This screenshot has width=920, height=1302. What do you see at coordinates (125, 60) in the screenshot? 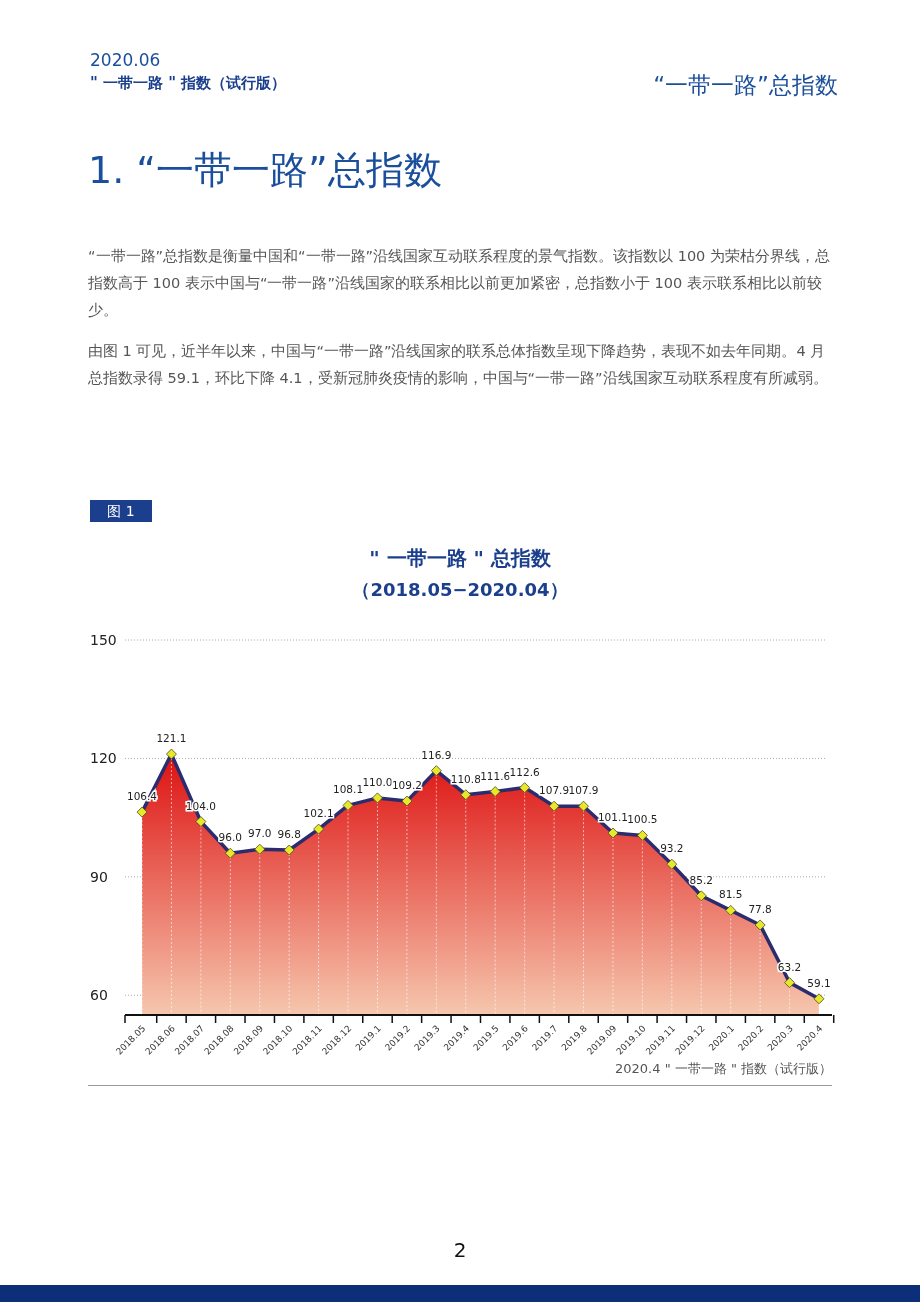
I see `text: 2020.06` at bounding box center [125, 60].